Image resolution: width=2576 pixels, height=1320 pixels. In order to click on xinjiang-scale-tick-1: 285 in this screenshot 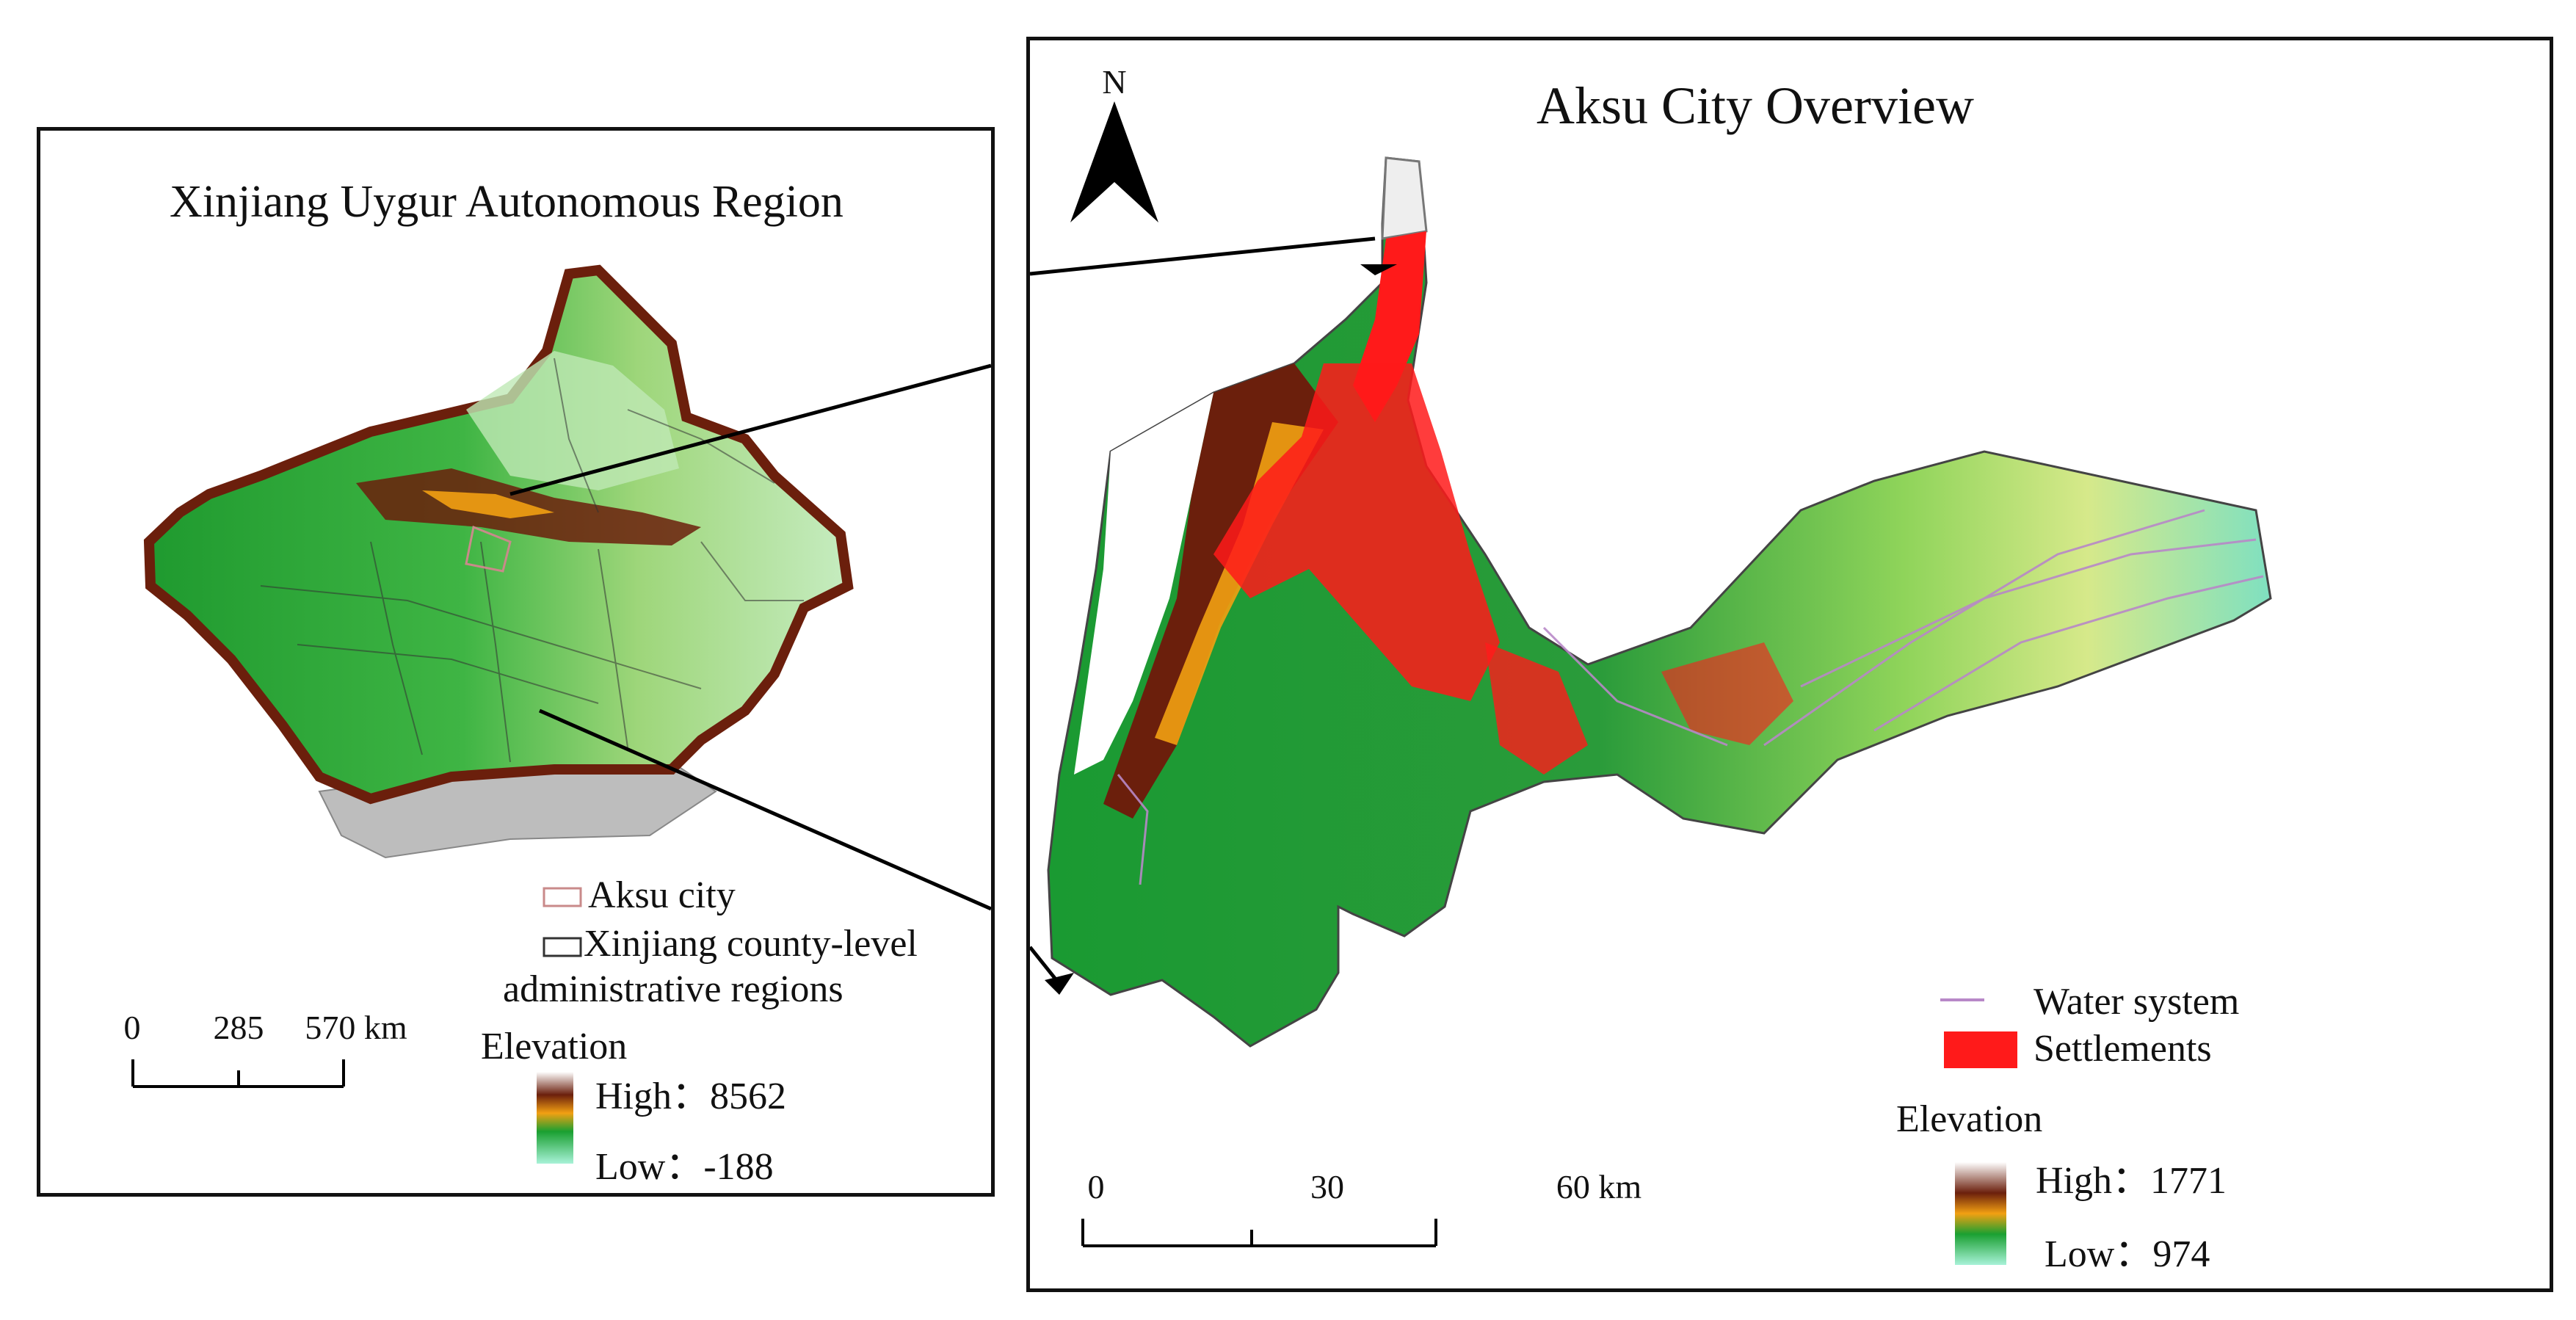, I will do `click(239, 1027)`.